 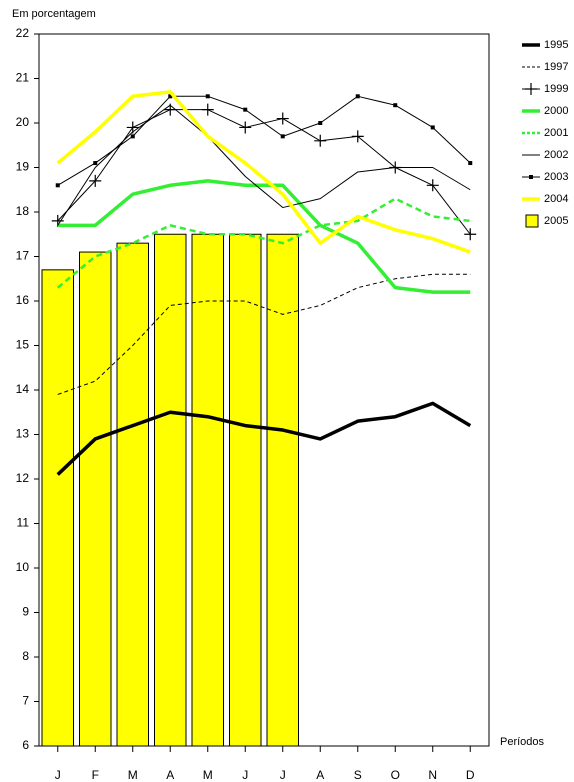 What do you see at coordinates (522, 742) in the screenshot?
I see `x-axis-label: Períodos` at bounding box center [522, 742].